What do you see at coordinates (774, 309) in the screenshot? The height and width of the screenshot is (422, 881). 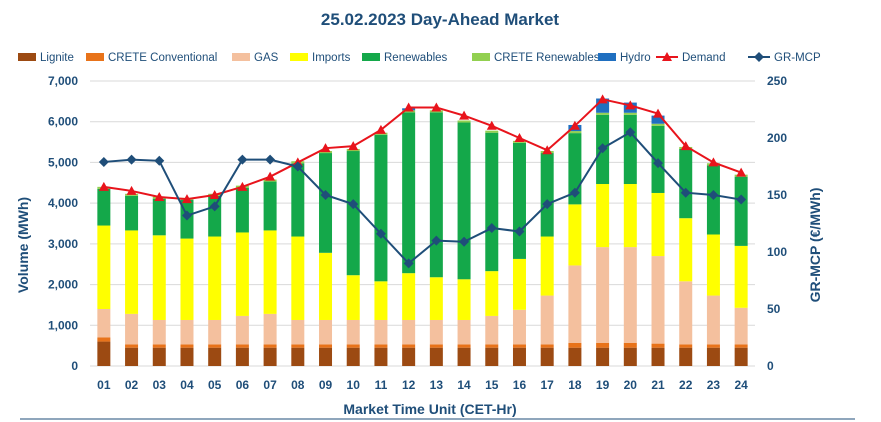 I see `y2-tick-label: 50` at bounding box center [774, 309].